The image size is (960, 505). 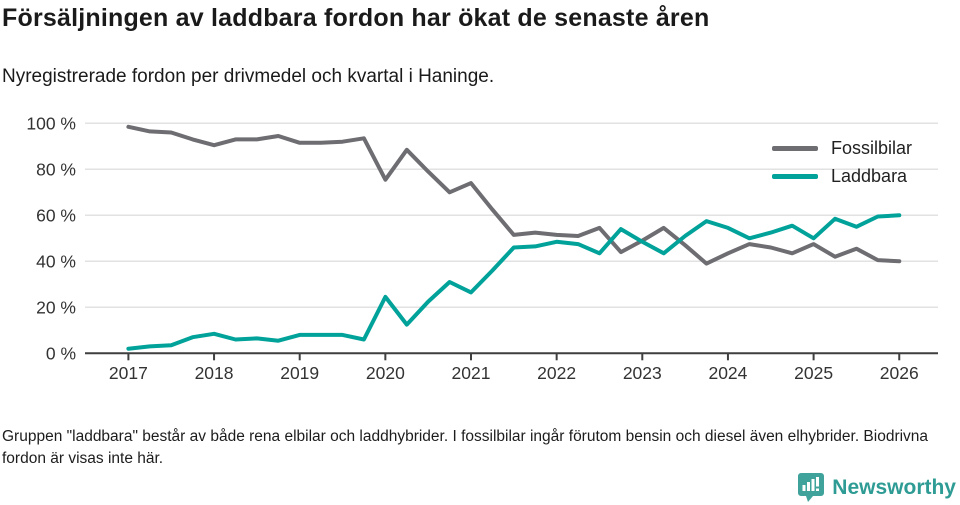 I want to click on x-axis-label: 2021, so click(x=471, y=373).